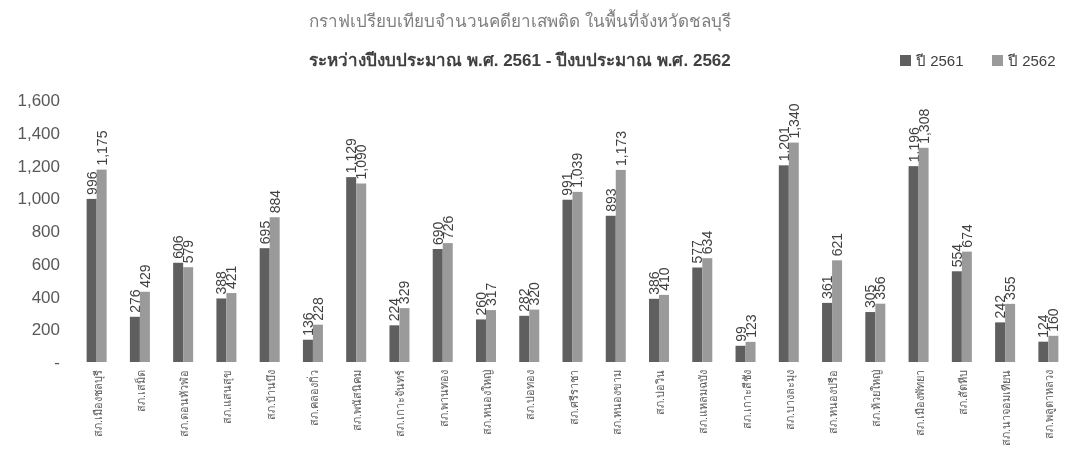 The width and height of the screenshot is (1085, 457). What do you see at coordinates (660, 393) in the screenshot?
I see `x-tick-label: สภ.บ่อวิน` at bounding box center [660, 393].